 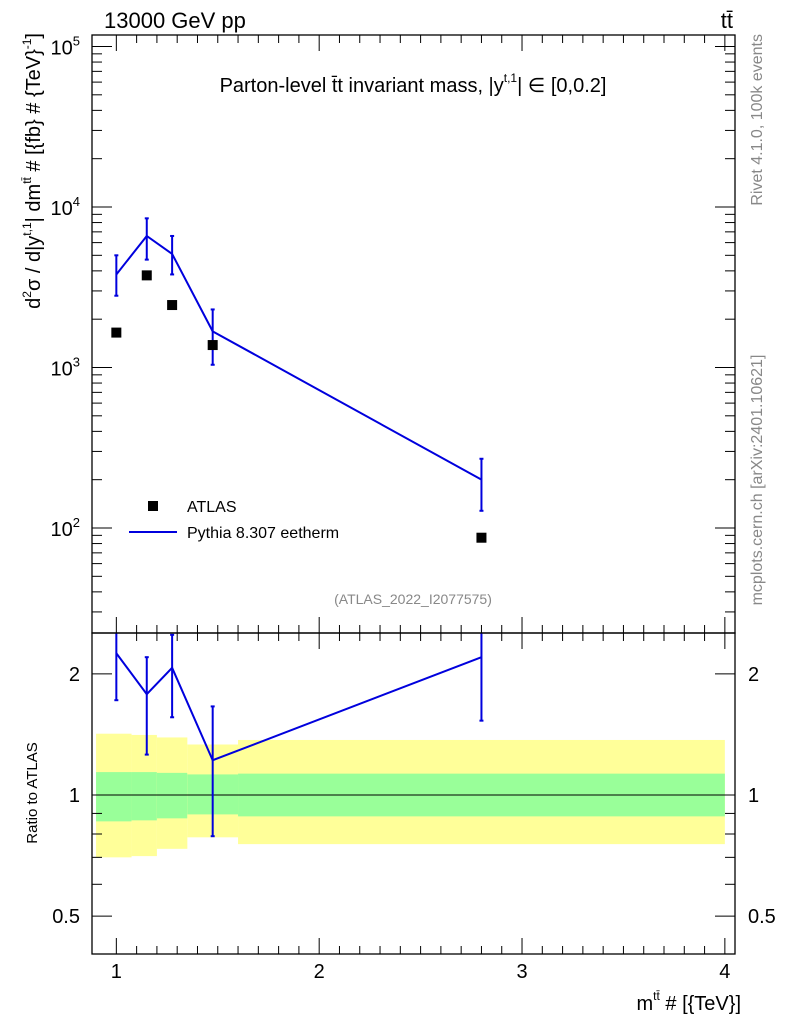 I want to click on ylabel-c-sup: tt̄, so click(x=27, y=179).